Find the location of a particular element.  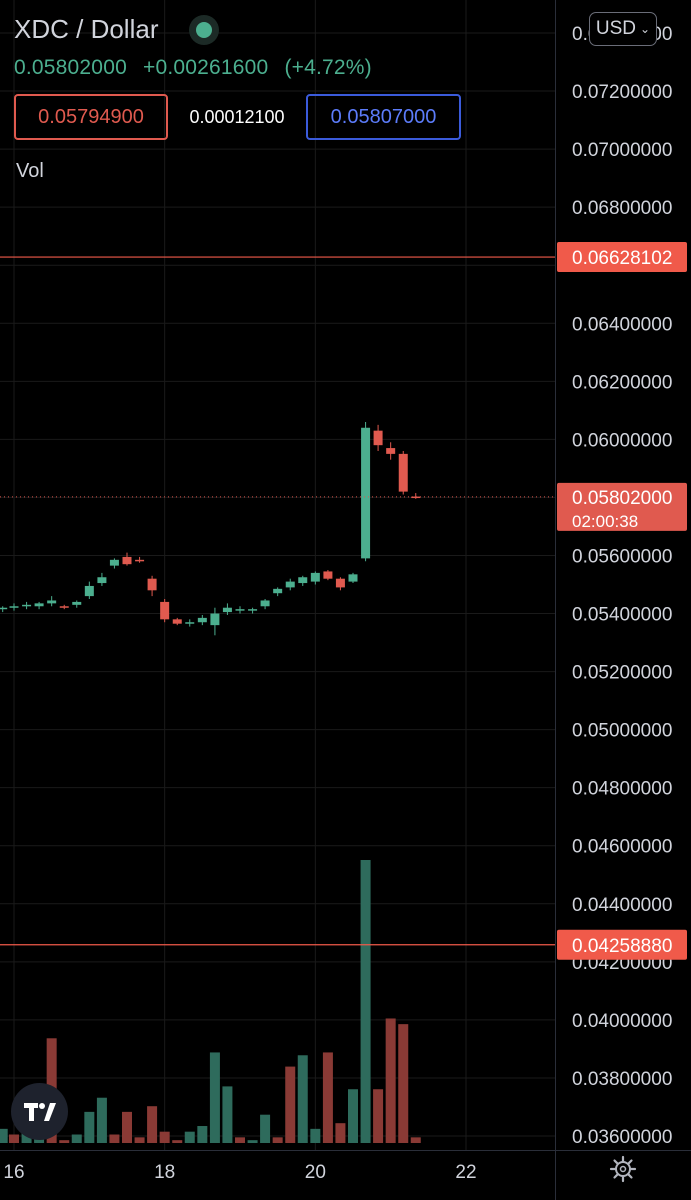

countdown-label: 02:00:38 is located at coordinates (605, 521).